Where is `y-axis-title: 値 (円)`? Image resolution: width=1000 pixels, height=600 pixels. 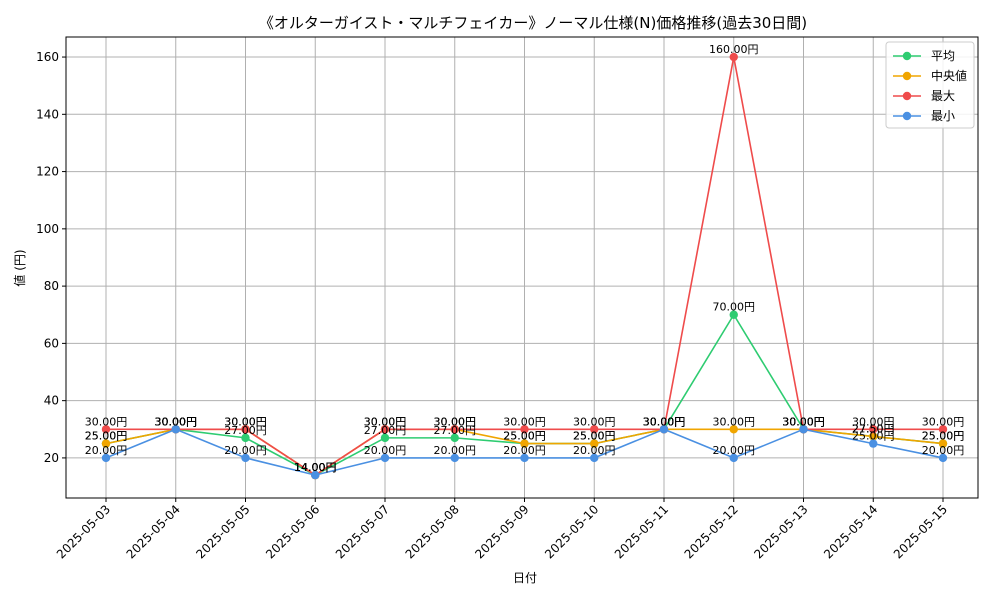 y-axis-title: 値 (円) is located at coordinates (19, 267).